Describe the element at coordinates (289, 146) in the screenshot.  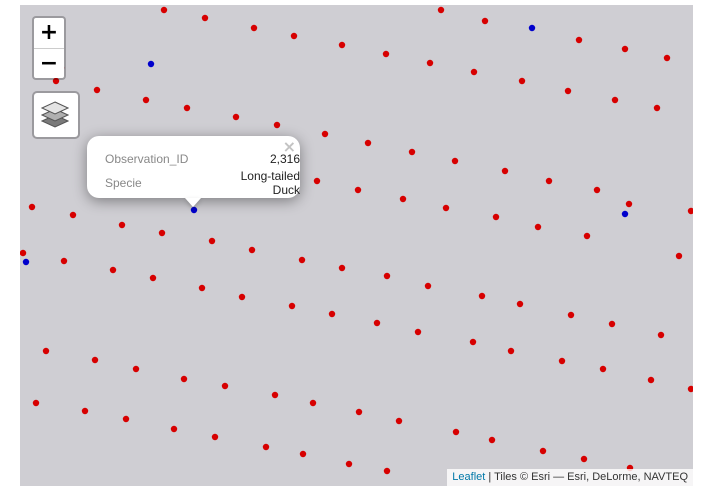
I see `popup-close-button: ×` at that location.